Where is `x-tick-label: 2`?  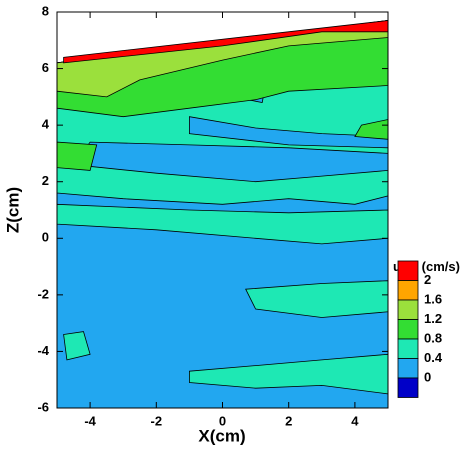
x-tick-label: 2 is located at coordinates (288, 420).